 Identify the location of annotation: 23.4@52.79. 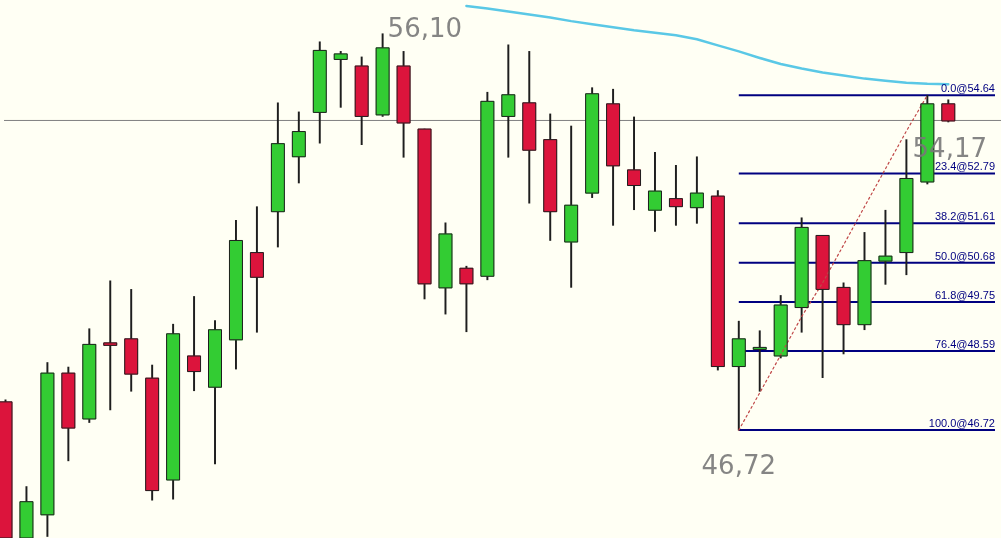
(964, 166).